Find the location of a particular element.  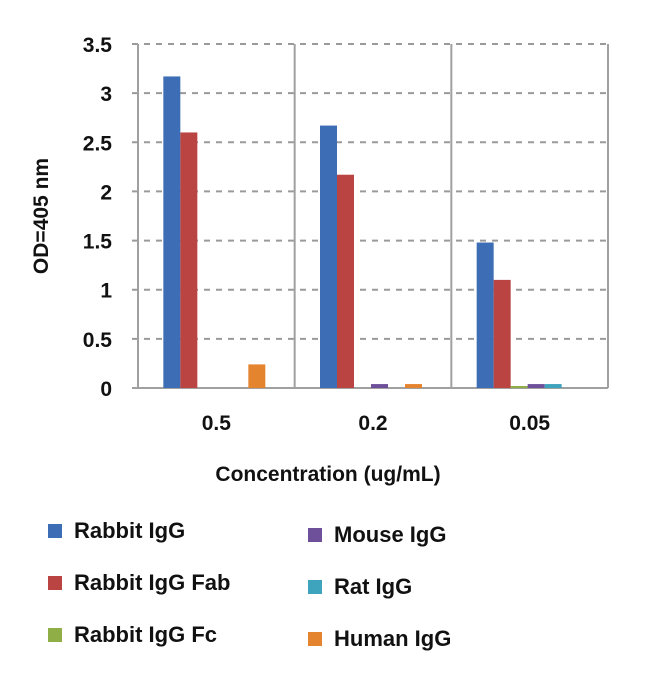

legend-item: Rabbit IgG Fc is located at coordinates (132, 635).